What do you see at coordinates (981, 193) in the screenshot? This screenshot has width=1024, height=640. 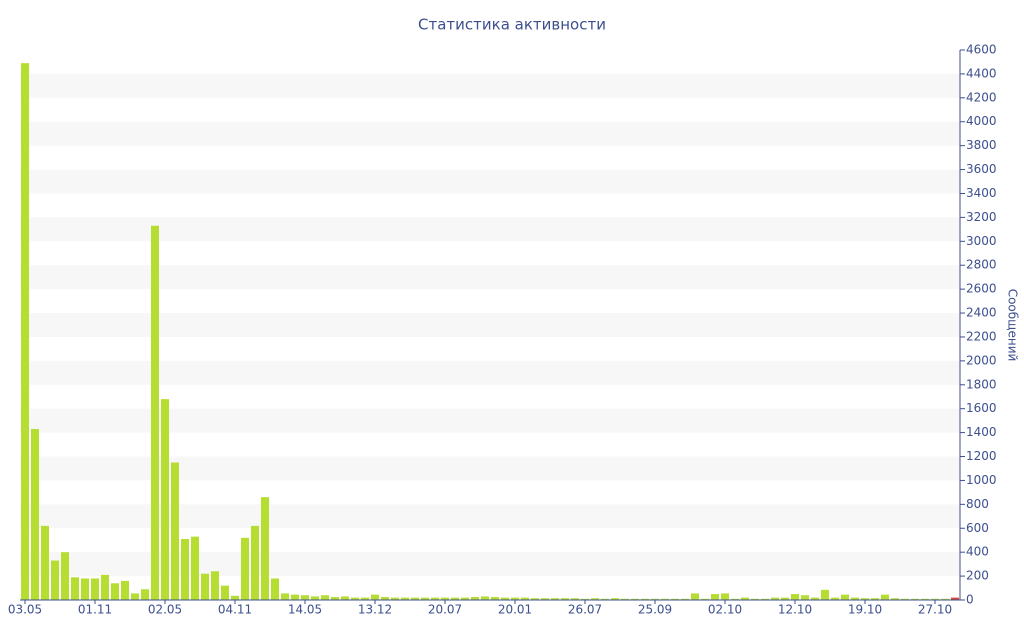 I see `y-tick-label: 3400` at bounding box center [981, 193].